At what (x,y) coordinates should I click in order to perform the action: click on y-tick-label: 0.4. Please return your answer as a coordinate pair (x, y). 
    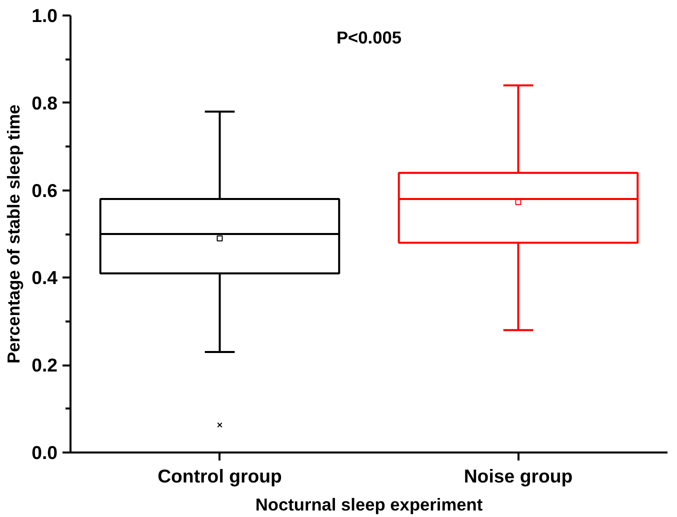
    Looking at the image, I should click on (45, 277).